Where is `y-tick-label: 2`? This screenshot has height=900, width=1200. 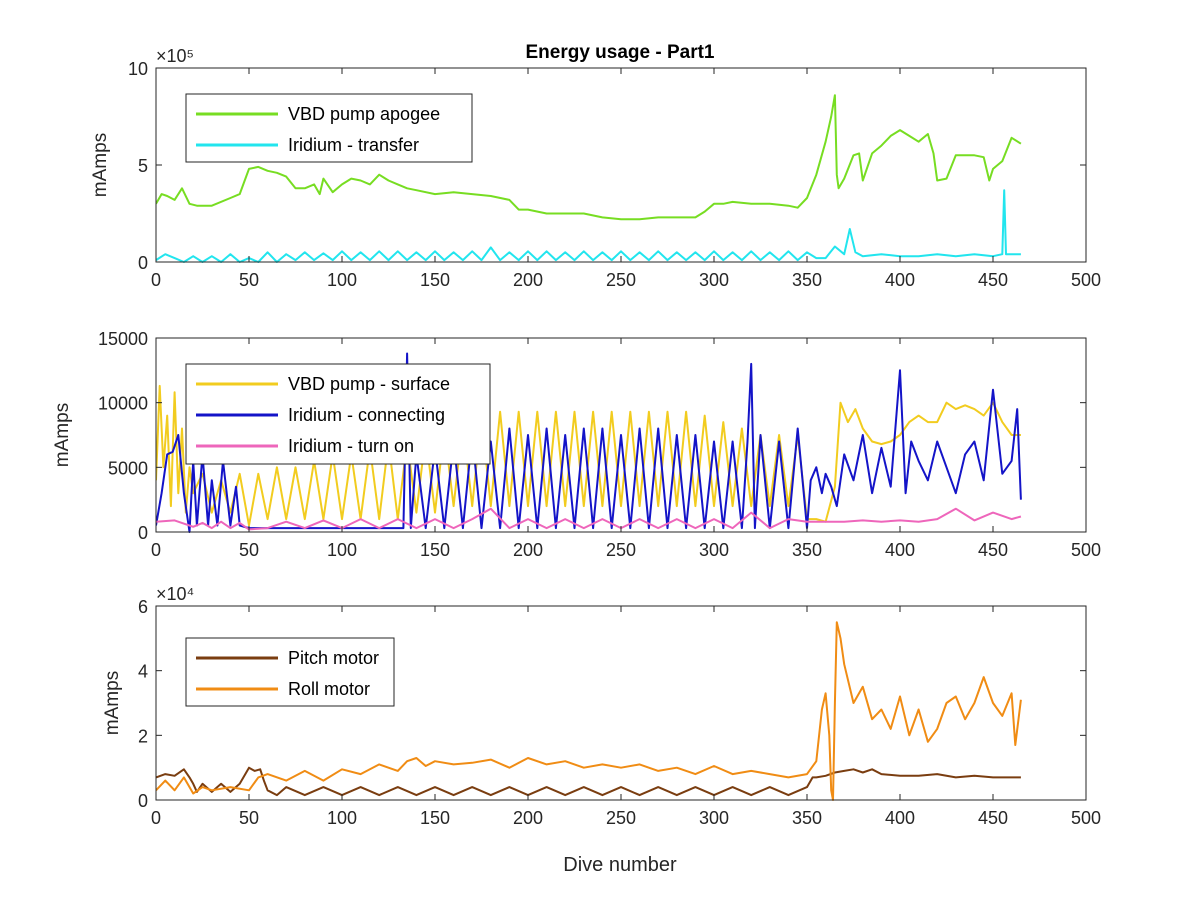 y-tick-label: 2 is located at coordinates (143, 736).